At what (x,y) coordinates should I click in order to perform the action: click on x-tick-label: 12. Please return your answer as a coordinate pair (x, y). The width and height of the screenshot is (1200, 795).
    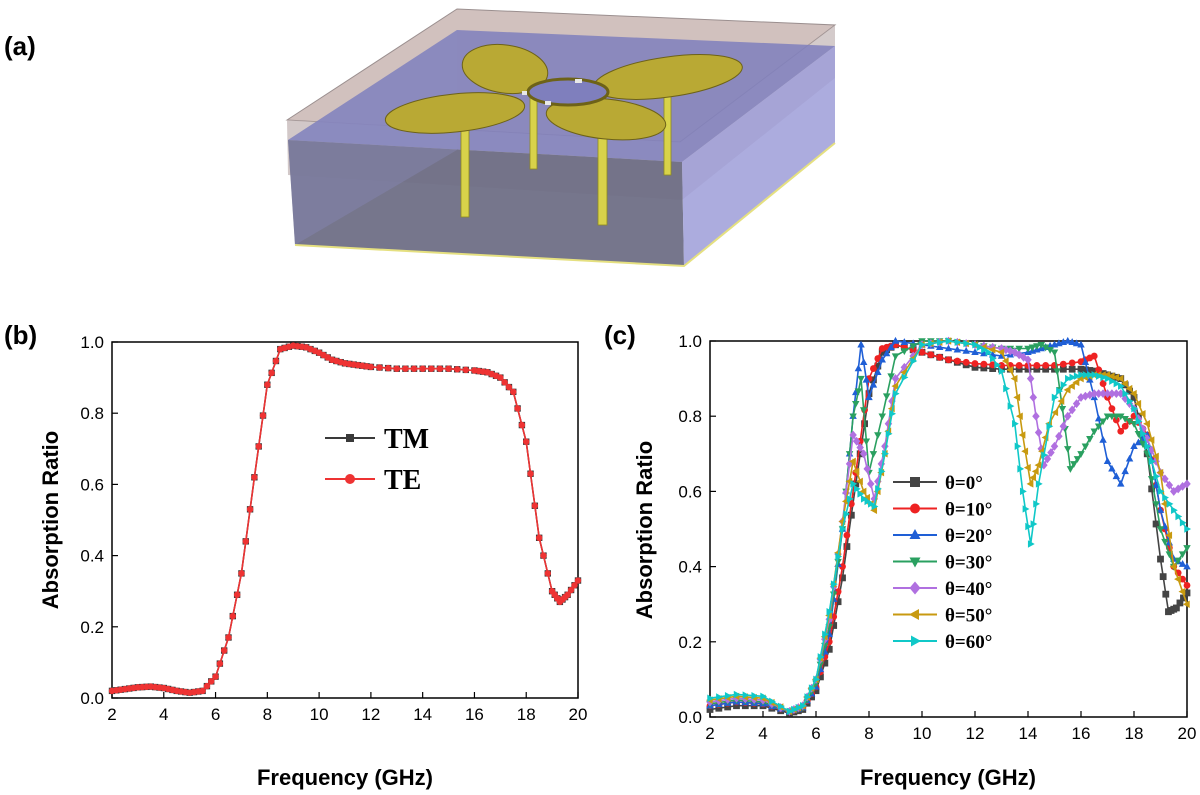
    Looking at the image, I should click on (975, 733).